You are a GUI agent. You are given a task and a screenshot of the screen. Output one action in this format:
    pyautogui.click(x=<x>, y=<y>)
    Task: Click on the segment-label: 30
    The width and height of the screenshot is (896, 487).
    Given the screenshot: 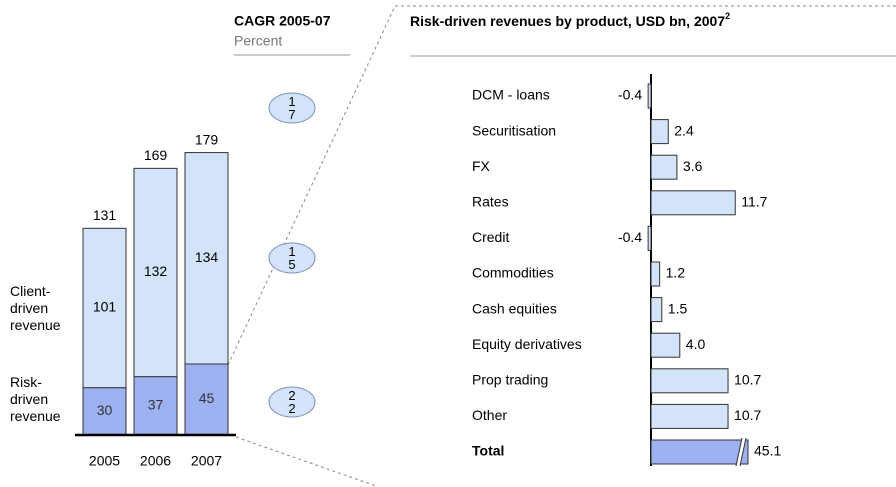 What is the action you would take?
    pyautogui.click(x=105, y=410)
    